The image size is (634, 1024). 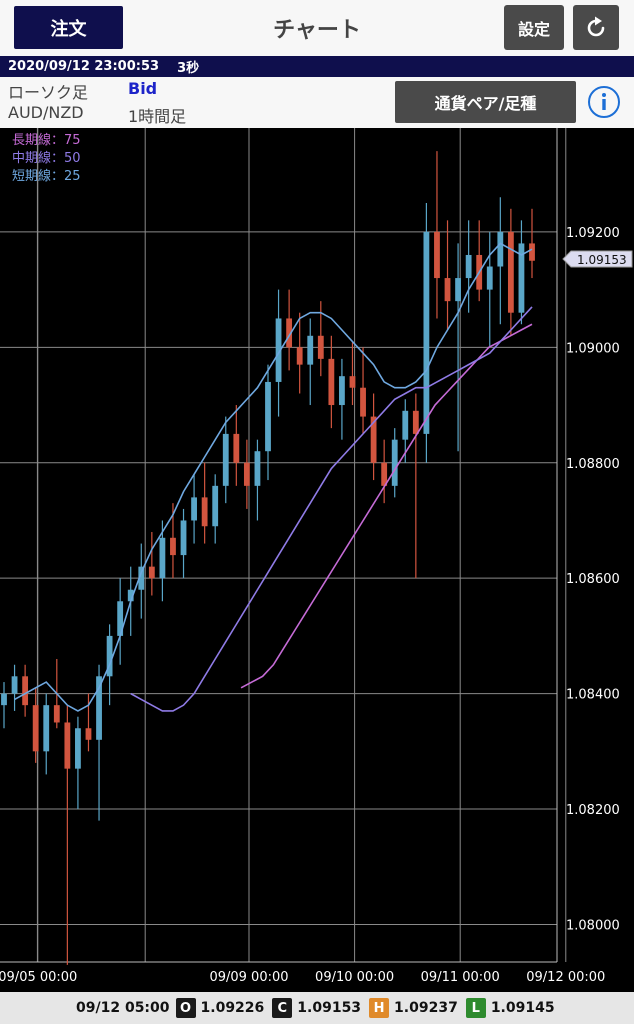 I want to click on y-tick-label: 1.08400, so click(x=593, y=695).